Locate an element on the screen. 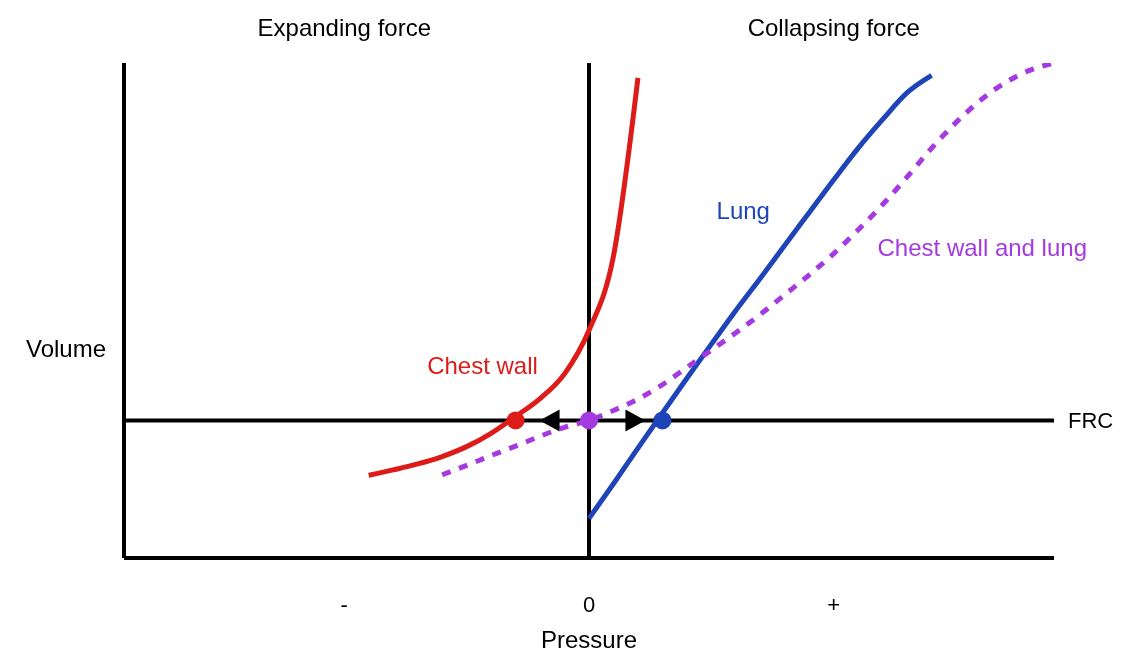 The width and height of the screenshot is (1122, 658). x-tick-label: + is located at coordinates (834, 604).